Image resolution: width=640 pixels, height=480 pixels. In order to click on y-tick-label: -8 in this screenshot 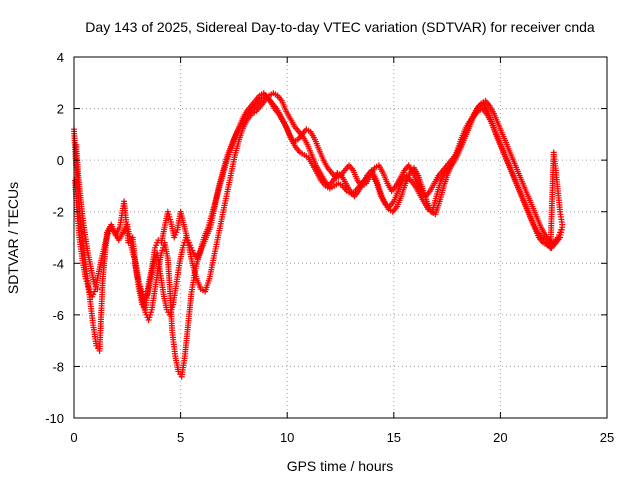, I will do `click(58, 366)`.